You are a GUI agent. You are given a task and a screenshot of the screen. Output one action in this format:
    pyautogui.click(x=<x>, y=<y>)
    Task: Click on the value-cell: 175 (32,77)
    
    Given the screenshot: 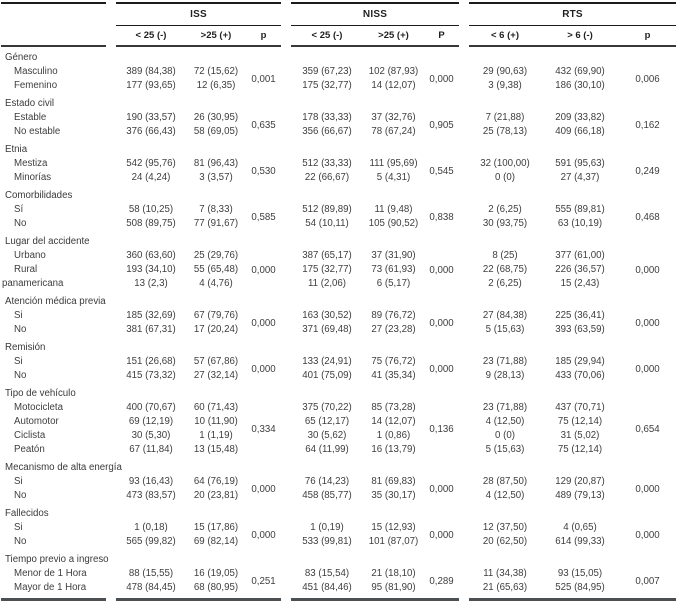 What is the action you would take?
    pyautogui.click(x=327, y=269)
    